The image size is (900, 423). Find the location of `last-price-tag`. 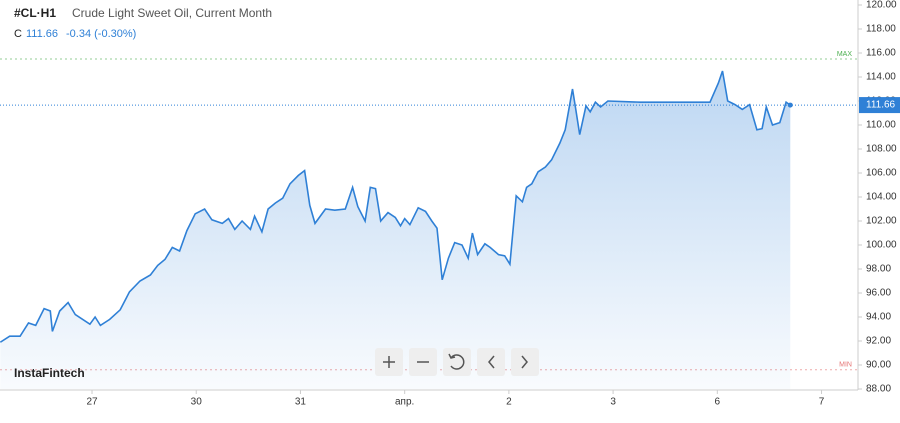

last-price-tag is located at coordinates (879, 105).